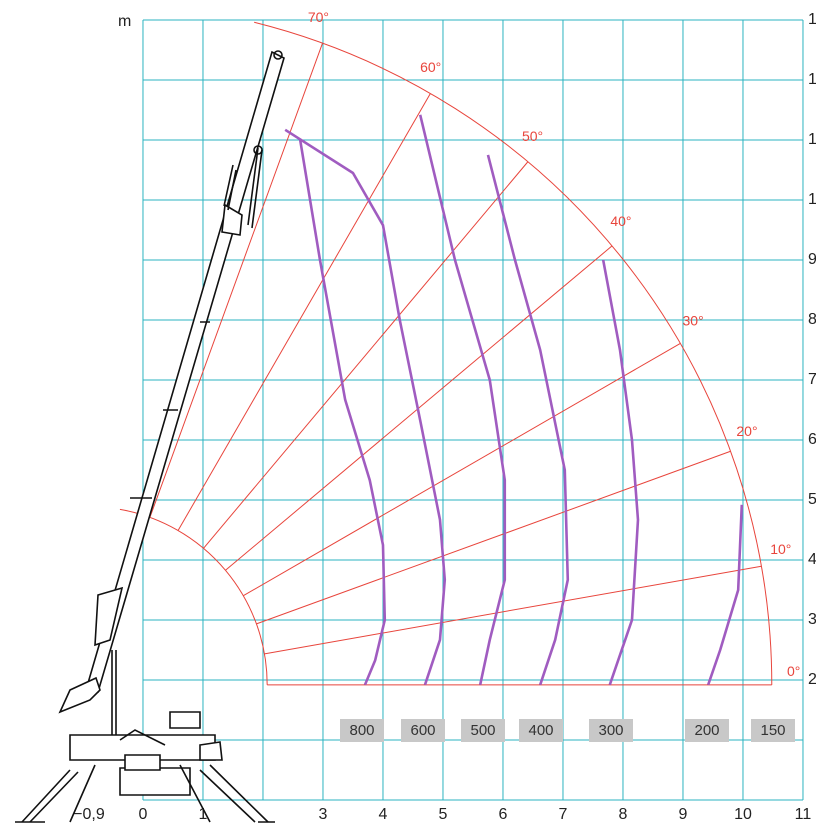 Image resolution: width=816 pixels, height=826 pixels. What do you see at coordinates (812, 439) in the screenshot?
I see `y-tick-label: 6` at bounding box center [812, 439].